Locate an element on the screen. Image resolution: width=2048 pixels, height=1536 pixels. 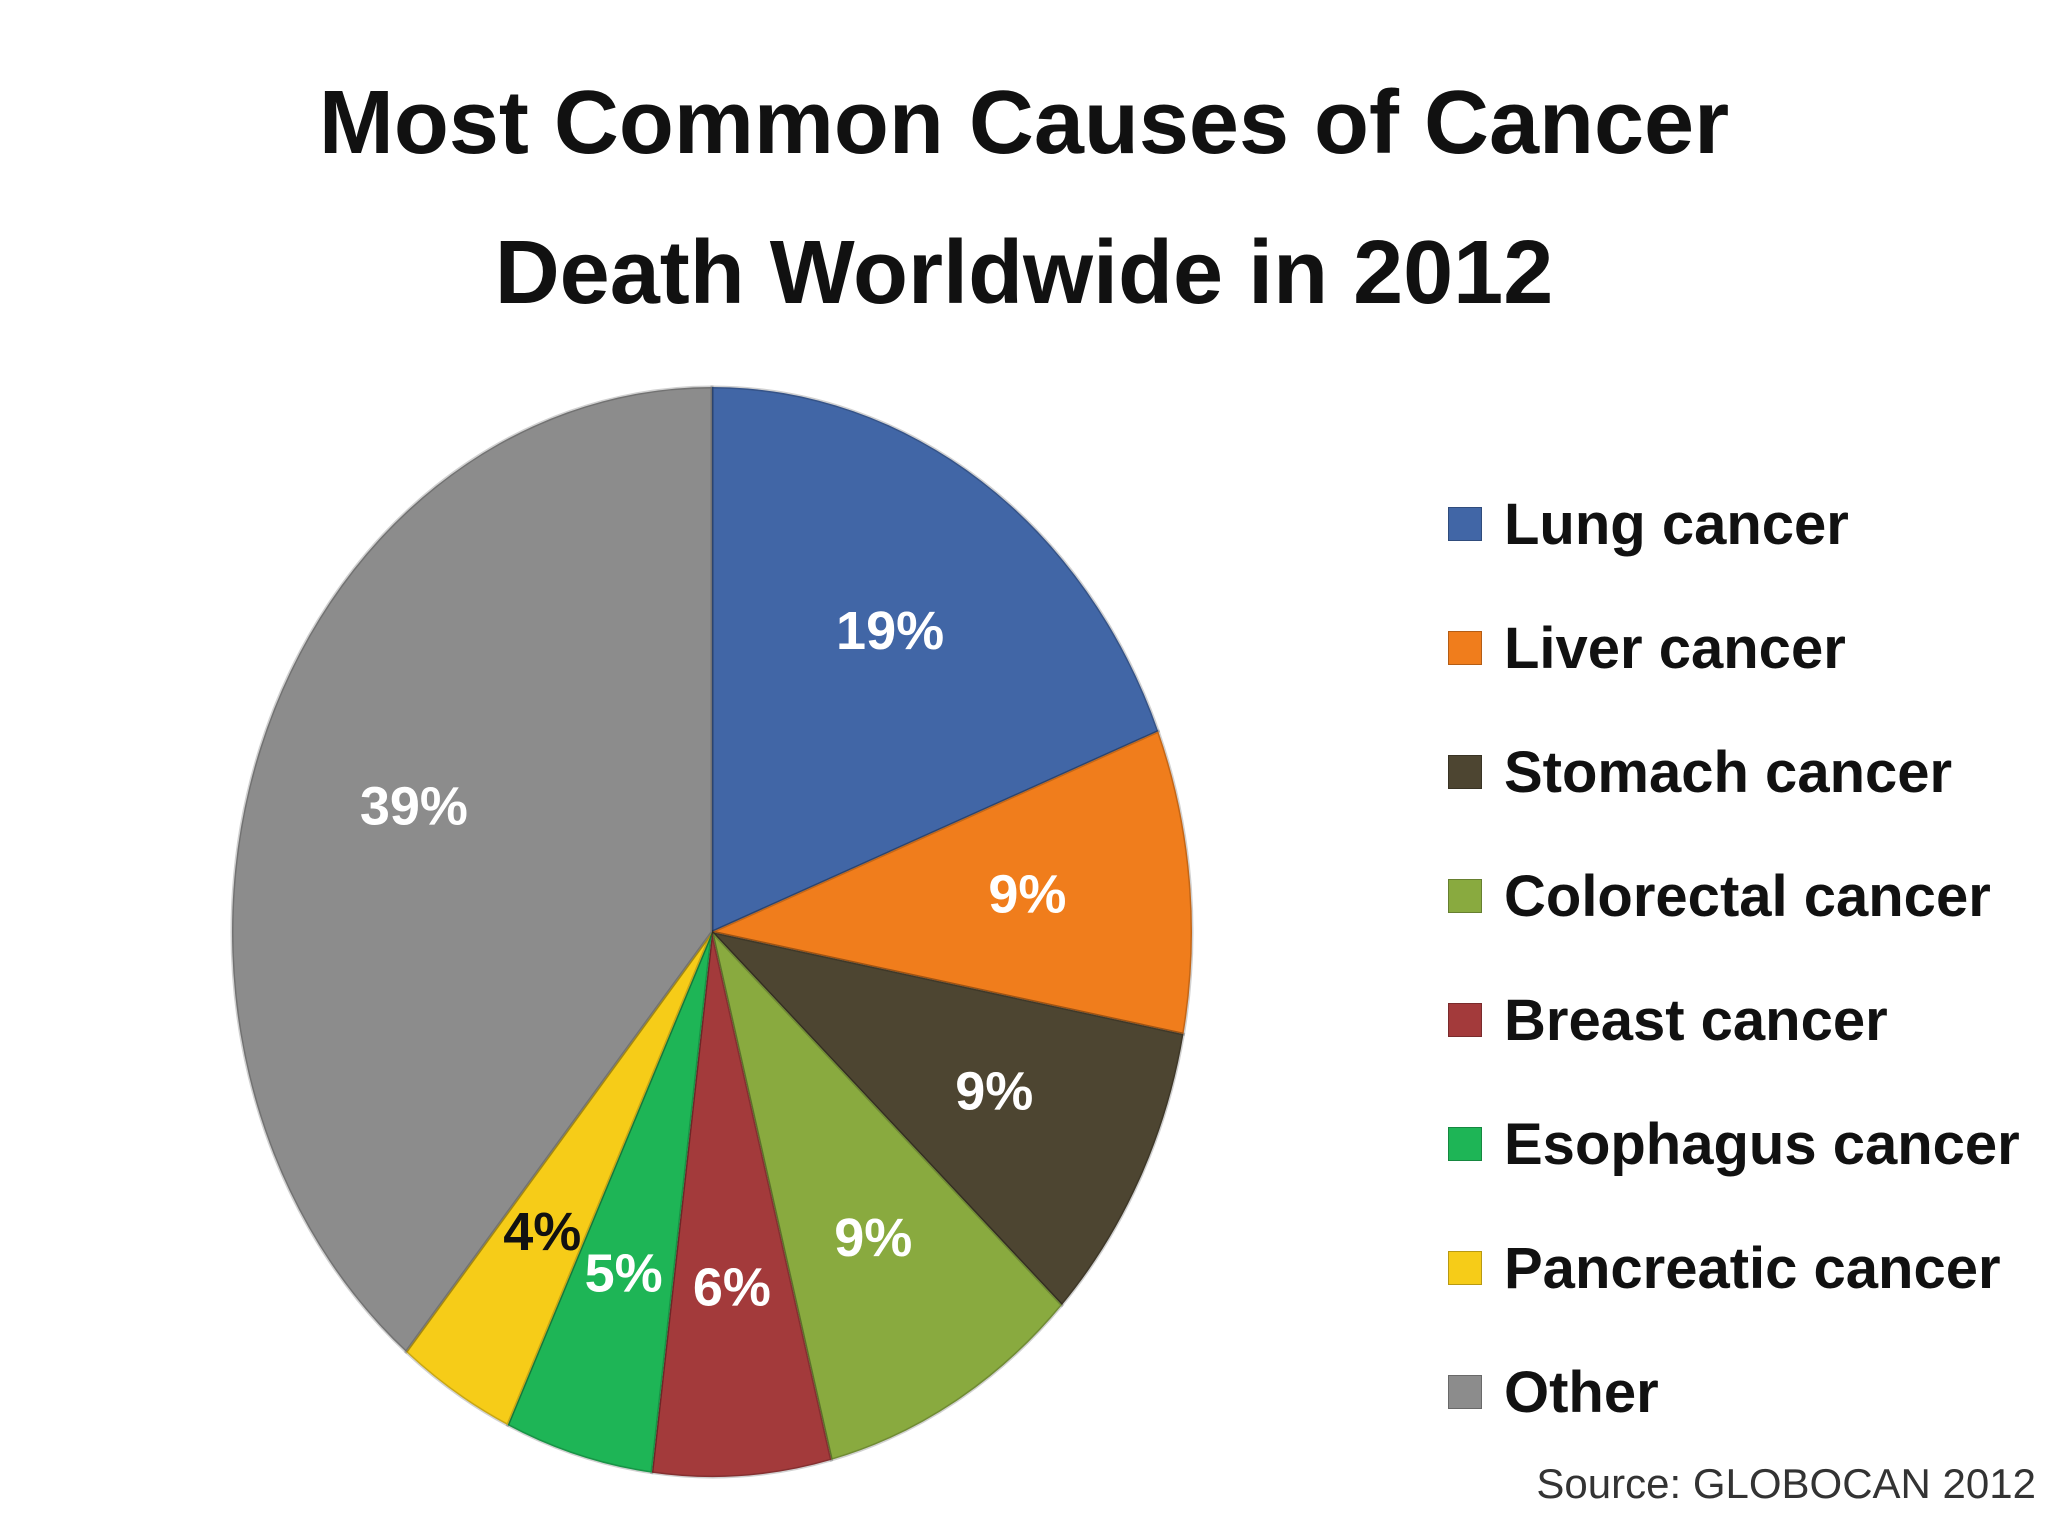
legend-label-pancreatic-cancer: Pancreatic cancer is located at coordinates (1752, 1268).